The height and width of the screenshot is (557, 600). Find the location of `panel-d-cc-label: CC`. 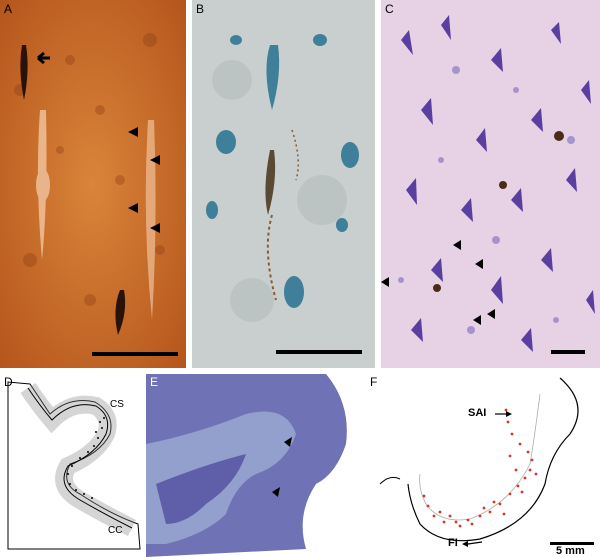

panel-d-cc-label: CC is located at coordinates (115, 530).